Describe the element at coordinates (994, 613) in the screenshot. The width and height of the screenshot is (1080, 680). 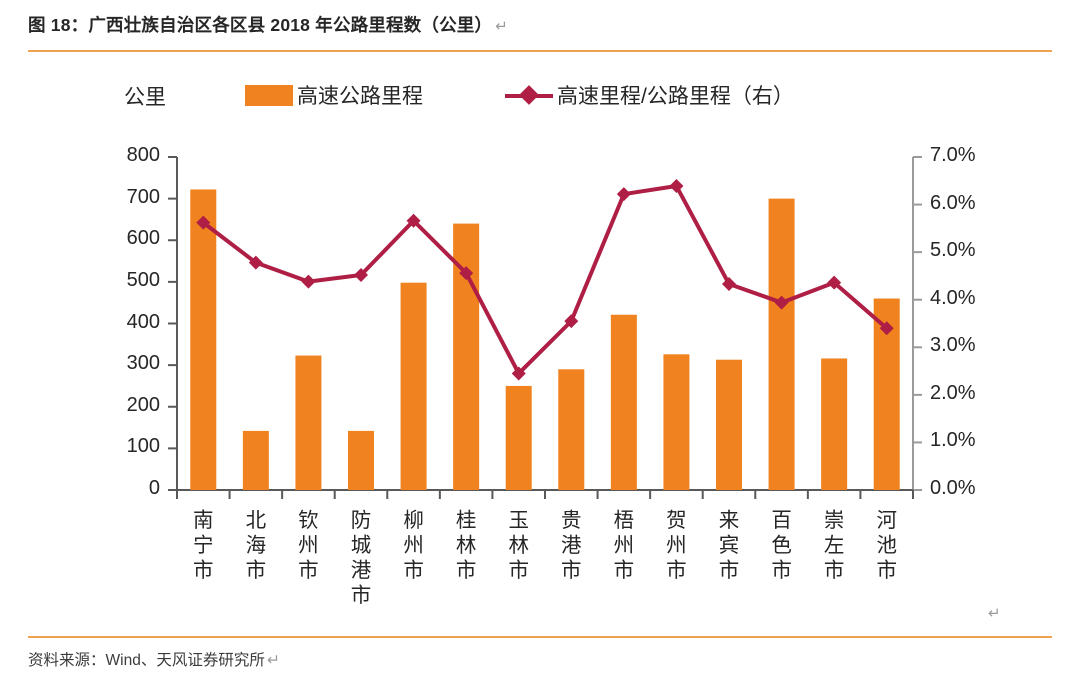
I see `chart-paragraph-mark-icon: ↵` at that location.